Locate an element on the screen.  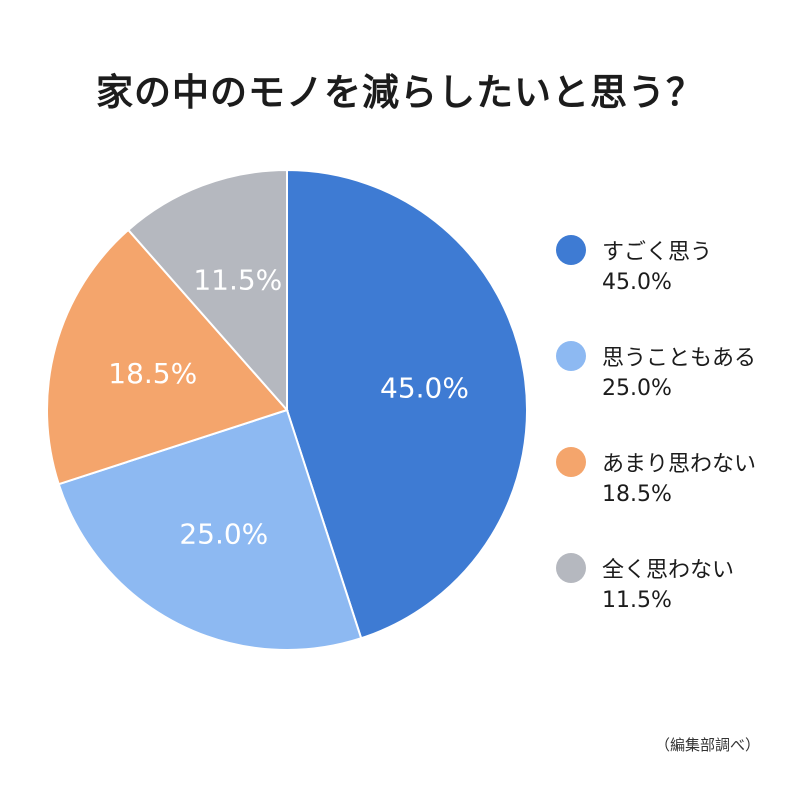
pie-slice-never is located at coordinates (207, 290).